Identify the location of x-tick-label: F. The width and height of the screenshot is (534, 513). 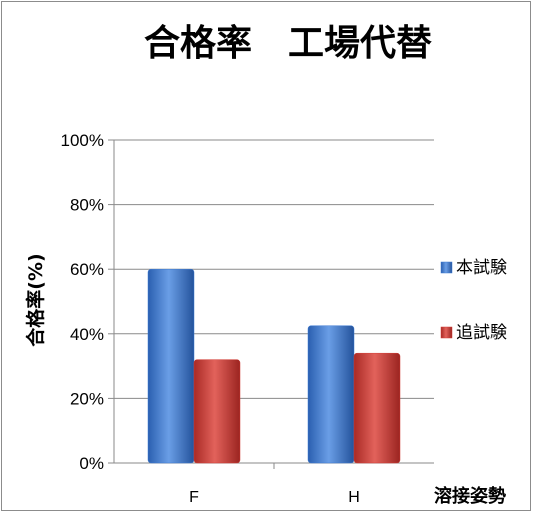
(194, 497).